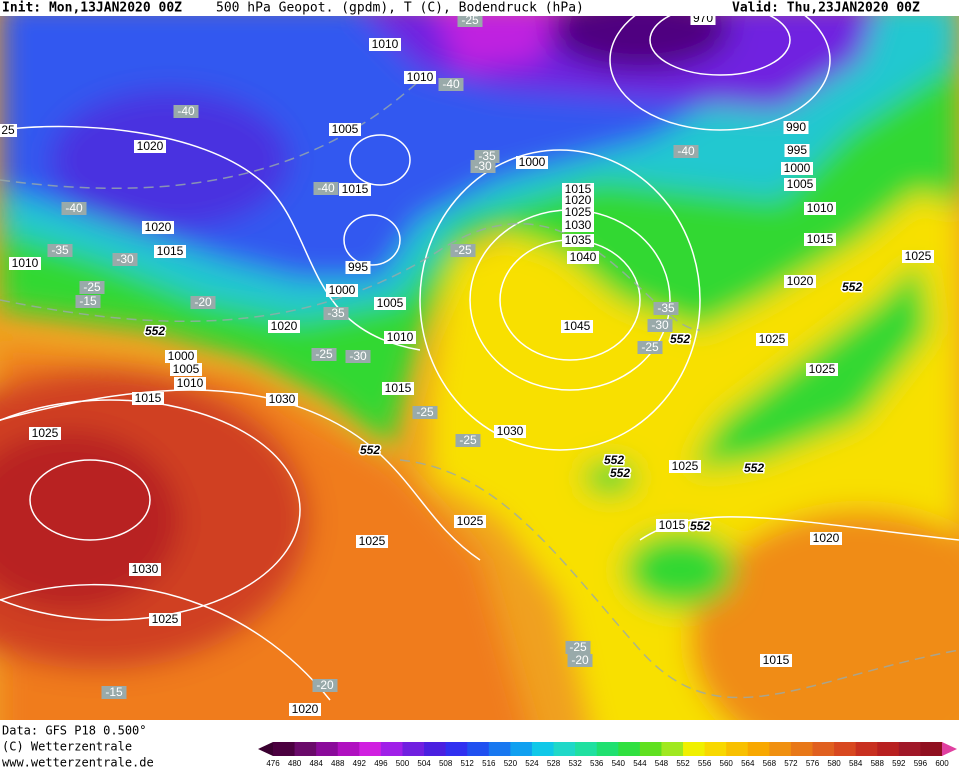  What do you see at coordinates (899, 763) in the screenshot?
I see `colorbar-label: 592` at bounding box center [899, 763].